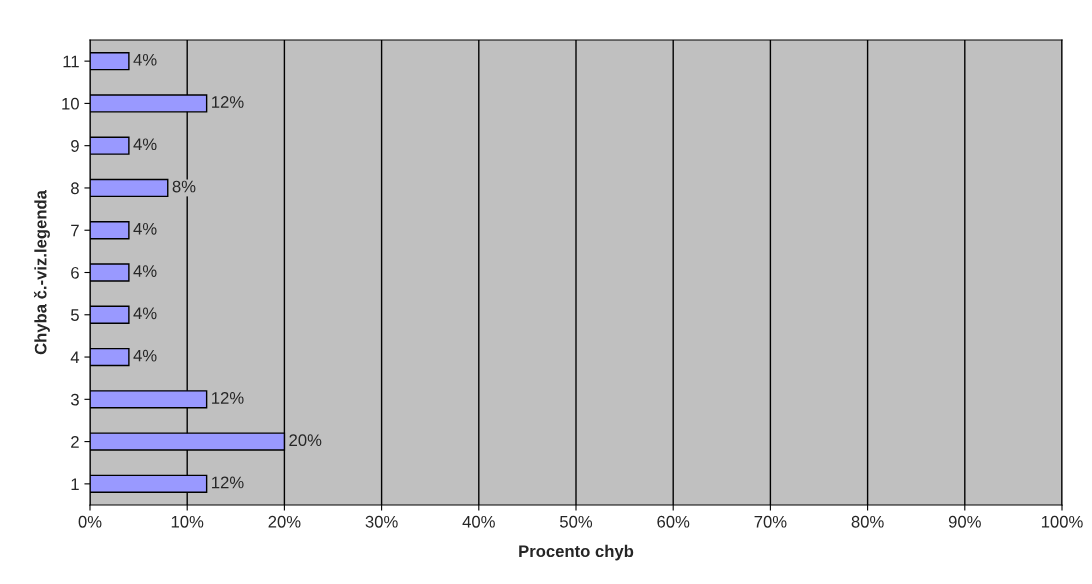 Image resolution: width=1092 pixels, height=584 pixels. Describe the element at coordinates (478, 521) in the screenshot. I see `x-tick-label: 40%` at that location.